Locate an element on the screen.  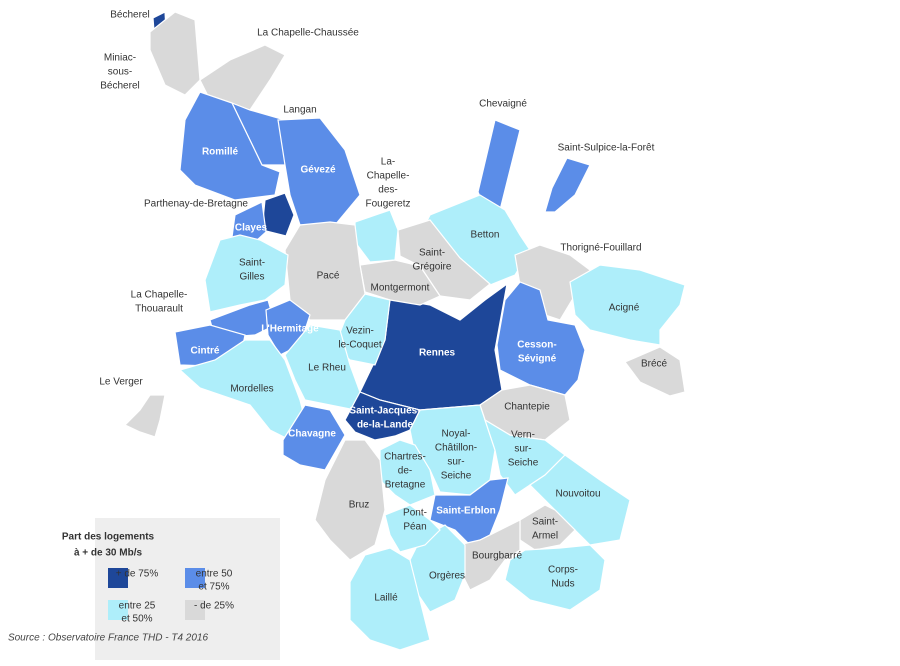
commune-label: Clayes is located at coordinates (251, 228).